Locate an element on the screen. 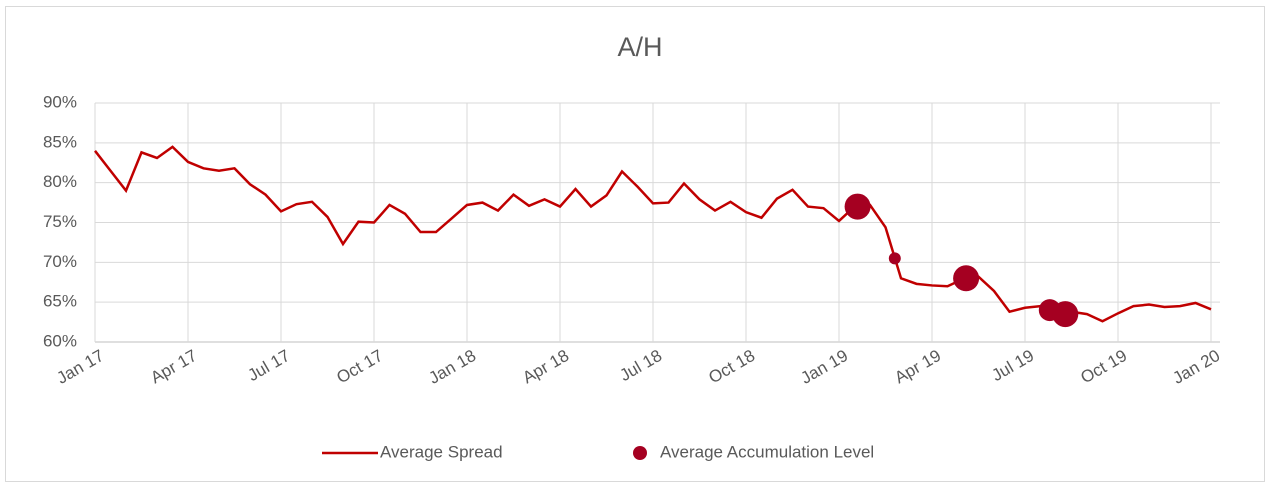  legend-label: Average Spread is located at coordinates (441, 451).